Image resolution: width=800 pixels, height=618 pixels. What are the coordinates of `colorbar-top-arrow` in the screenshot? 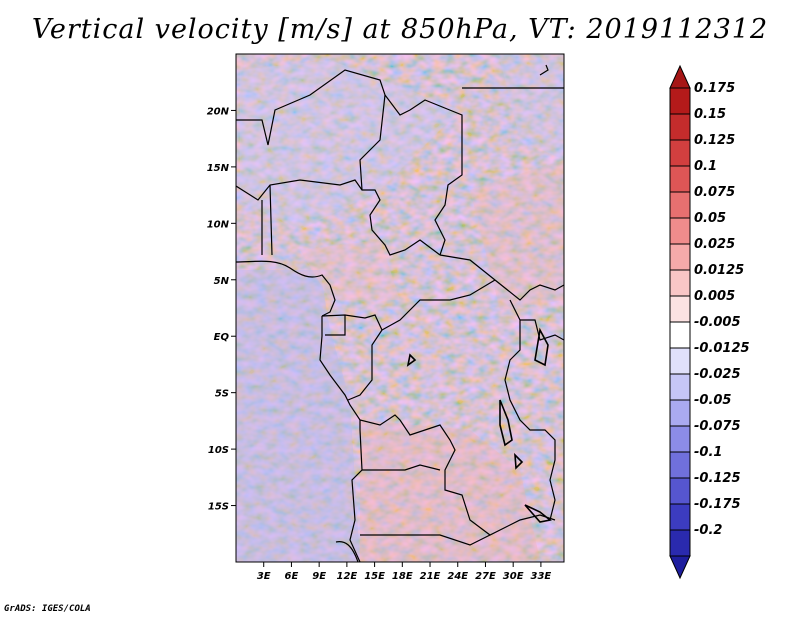 It's located at (680, 76).